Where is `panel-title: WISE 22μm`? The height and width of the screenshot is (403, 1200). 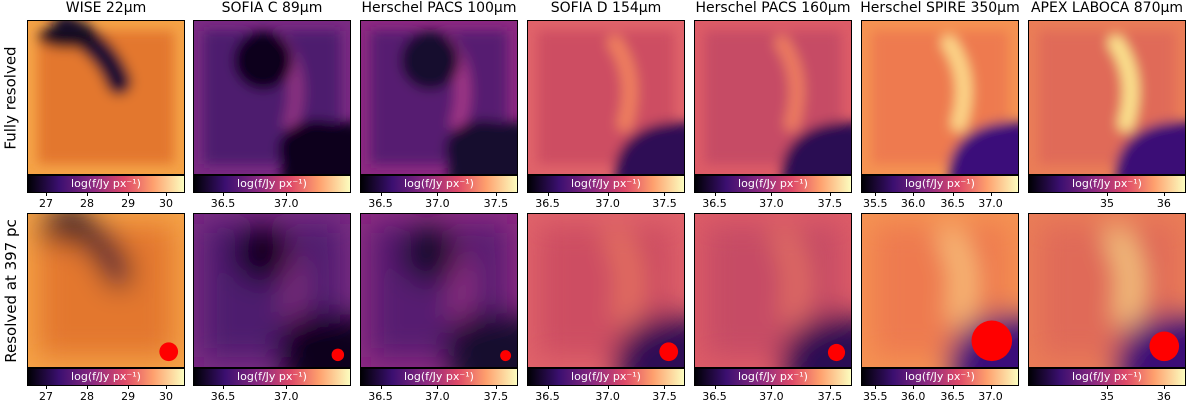 panel-title: WISE 22μm is located at coordinates (106, 8).